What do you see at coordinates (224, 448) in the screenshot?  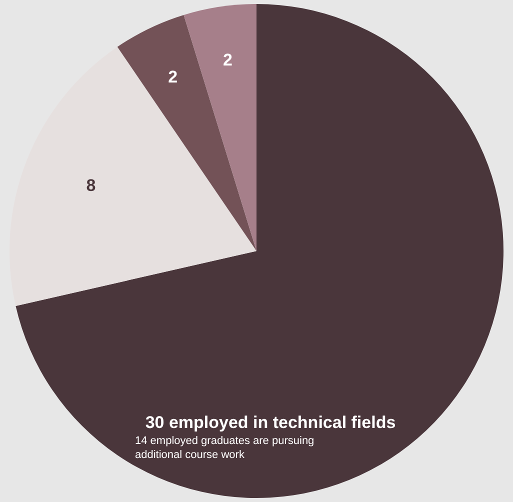 I see `text: 14 employed graduates are pursuing additional course work` at bounding box center [224, 448].